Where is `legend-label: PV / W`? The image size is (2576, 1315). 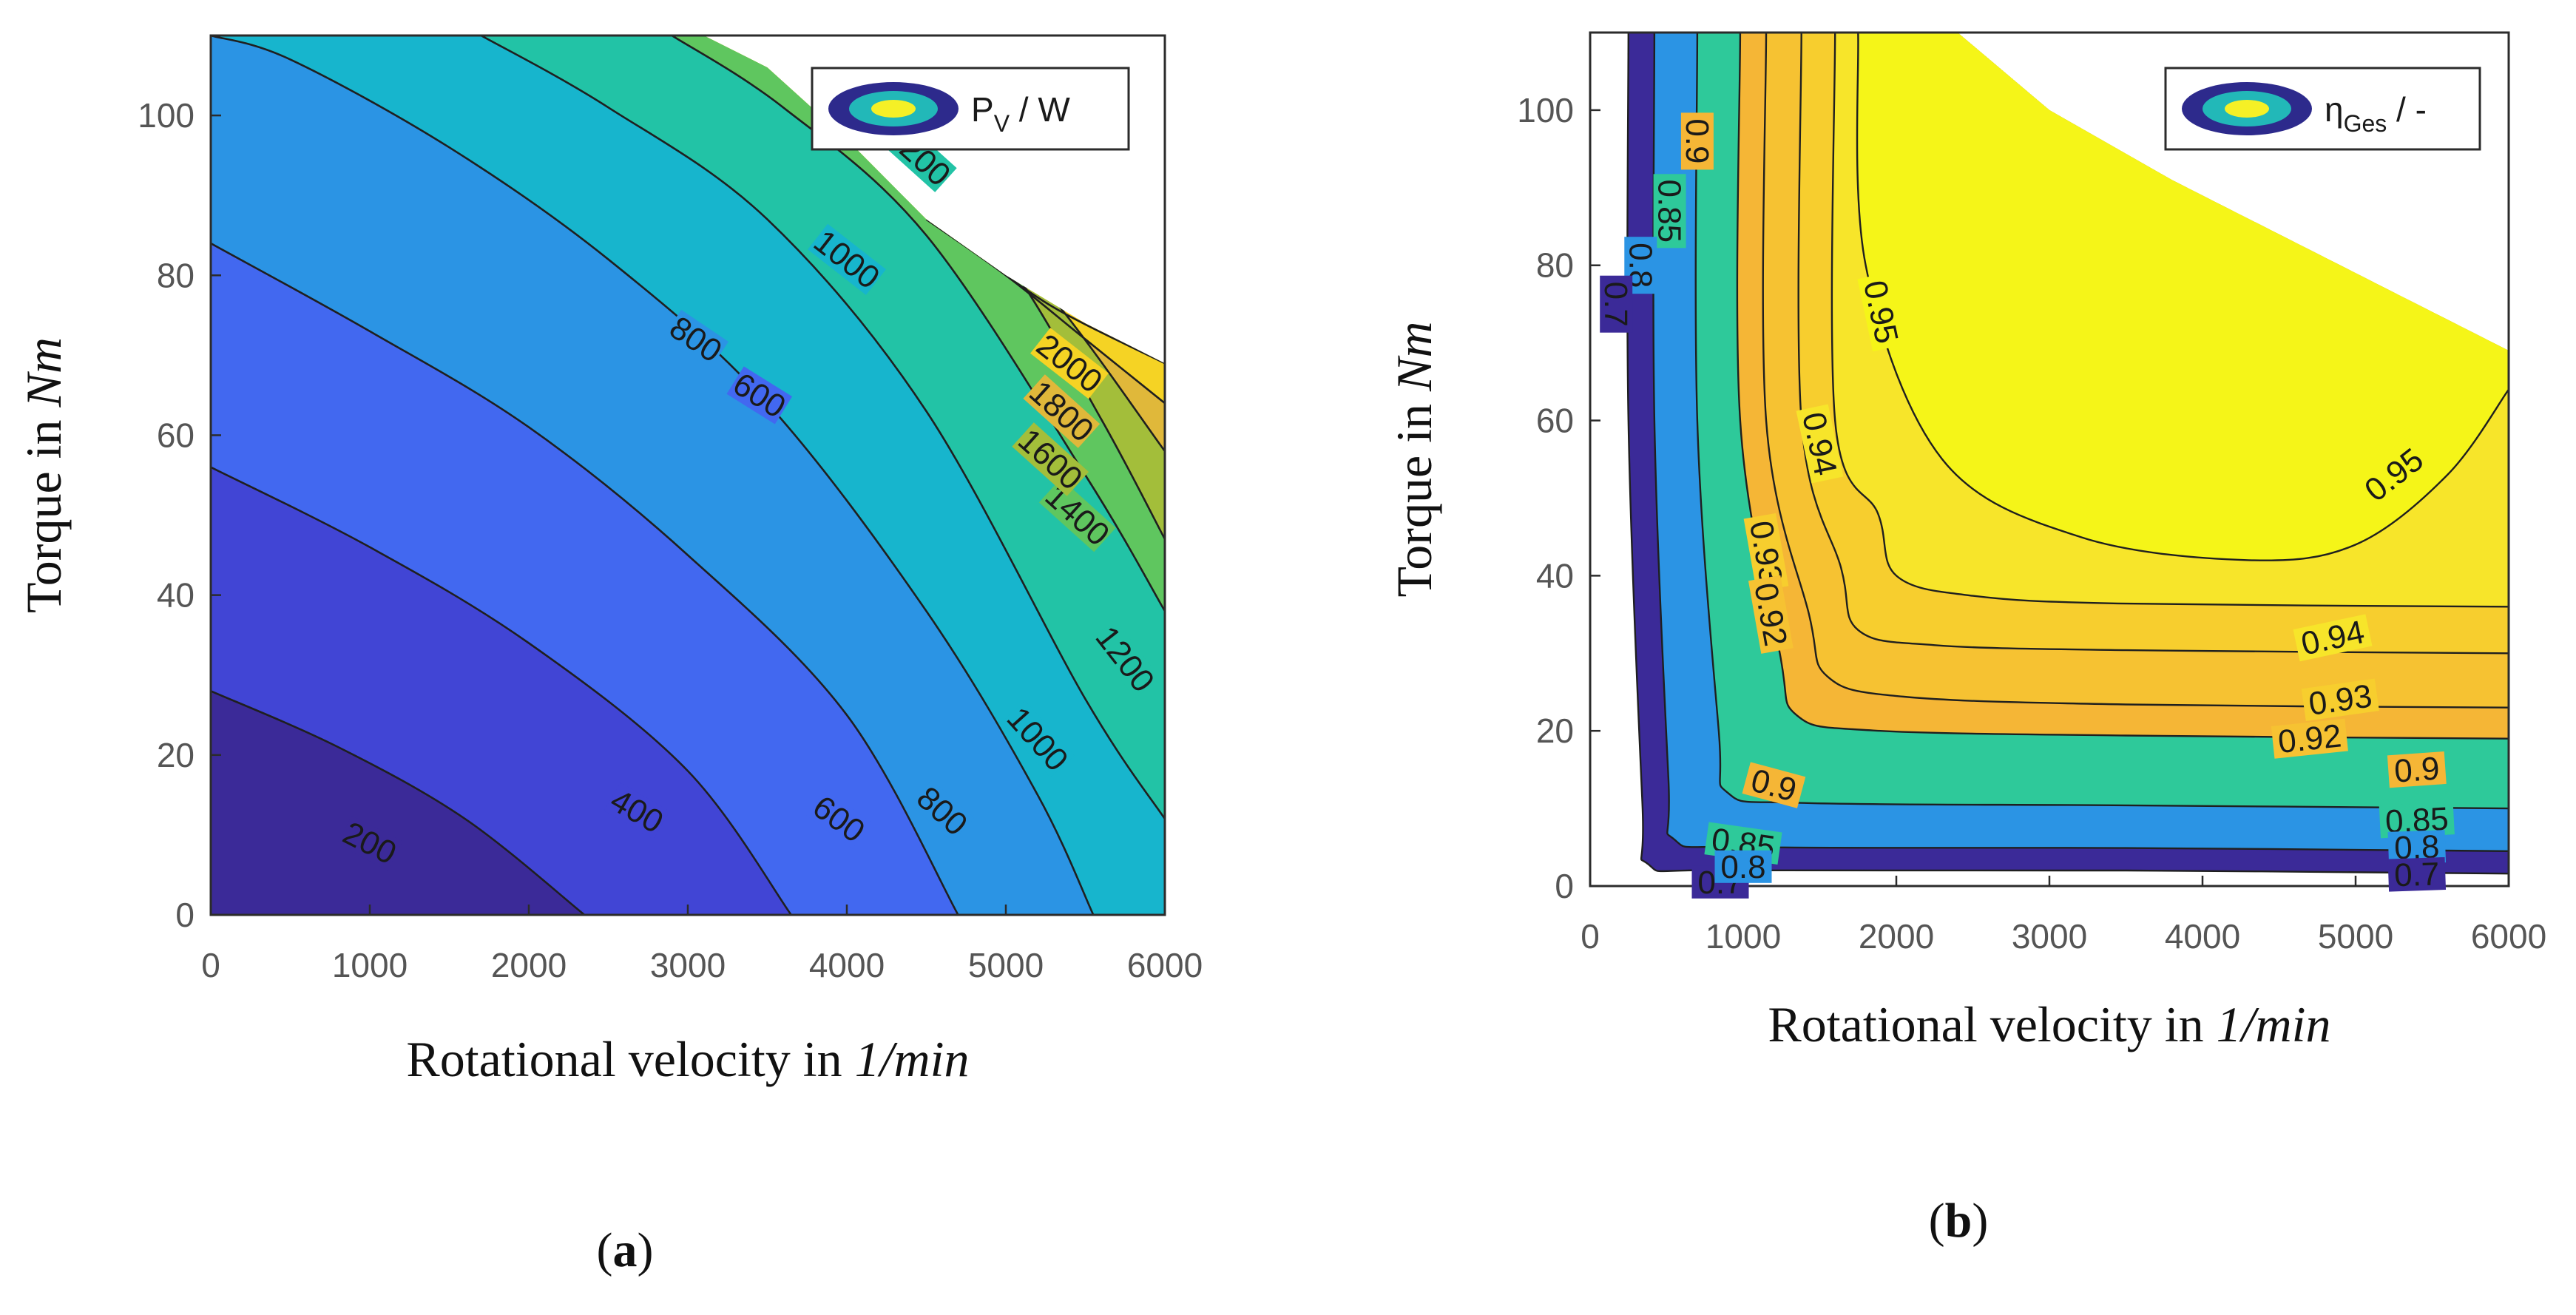
legend-label: PV / W is located at coordinates (1020, 113).